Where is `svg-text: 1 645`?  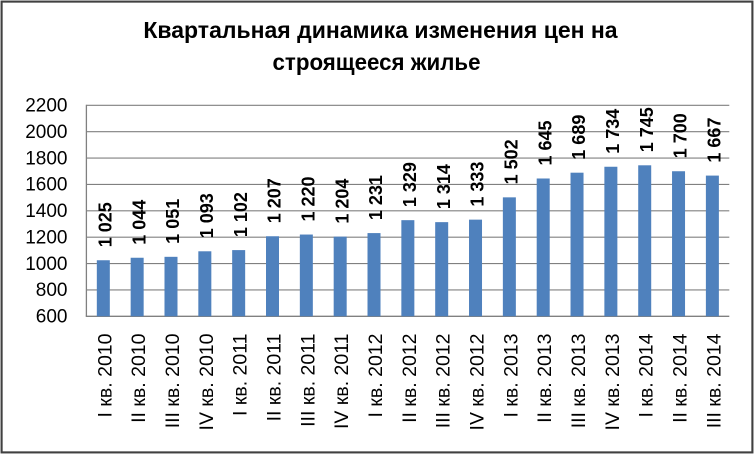 svg-text: 1 645 is located at coordinates (545, 142).